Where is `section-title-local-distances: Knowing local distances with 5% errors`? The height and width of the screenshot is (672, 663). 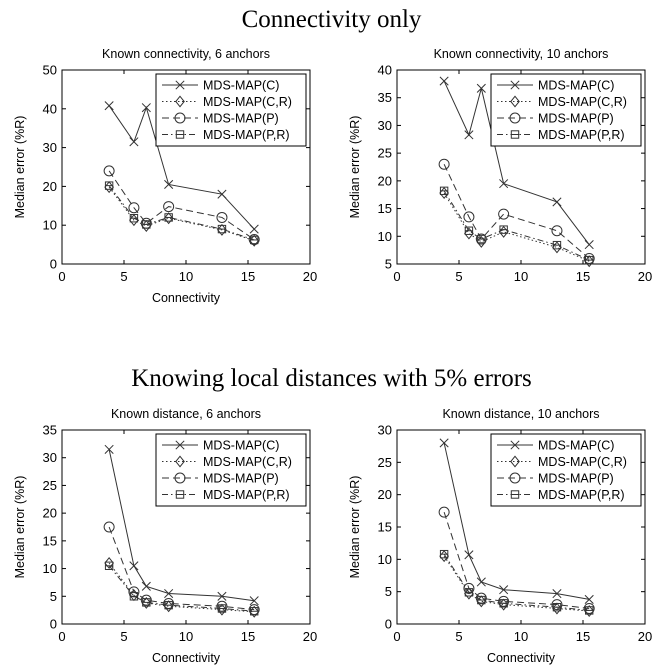 section-title-local-distances: Knowing local distances with 5% errors is located at coordinates (331, 378).